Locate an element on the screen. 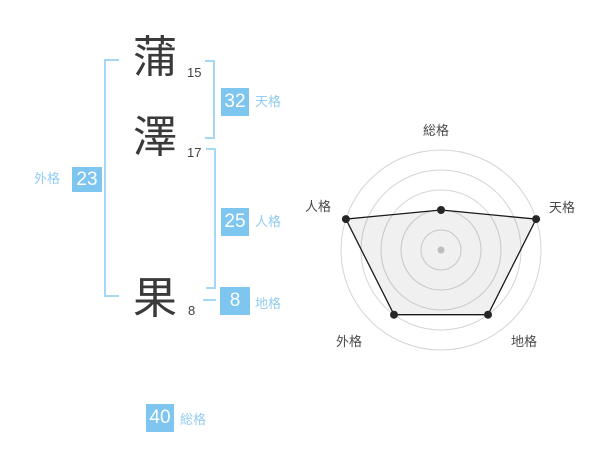 The height and width of the screenshot is (470, 600). tenkaku-bracket is located at coordinates (210, 99).